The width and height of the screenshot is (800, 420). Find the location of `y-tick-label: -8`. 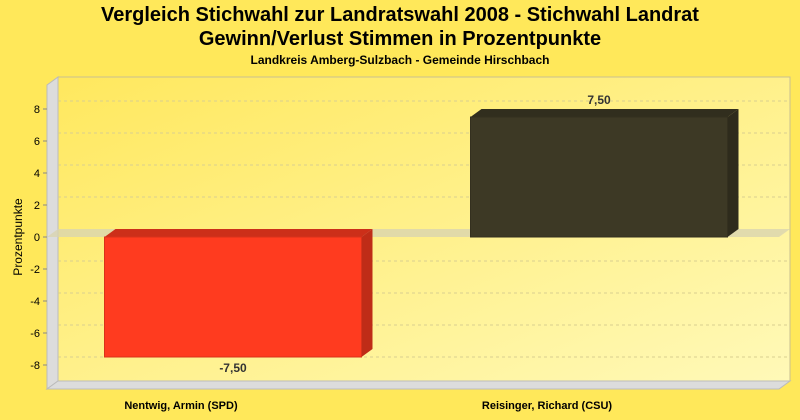

y-tick-label: -8 is located at coordinates (35, 366).